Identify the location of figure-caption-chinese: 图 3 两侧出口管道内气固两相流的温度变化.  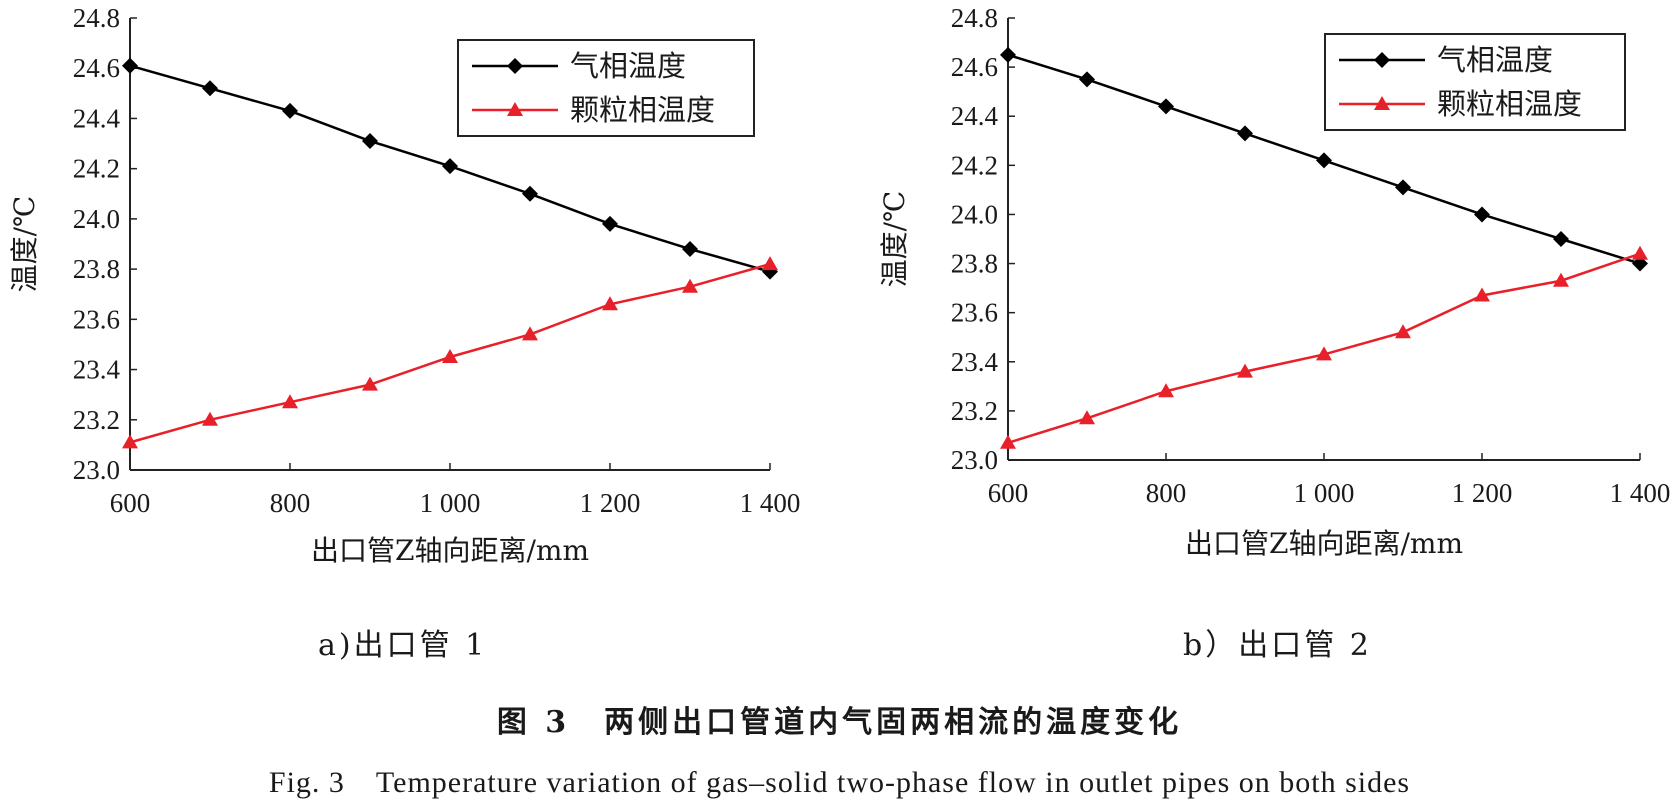
(839, 722).